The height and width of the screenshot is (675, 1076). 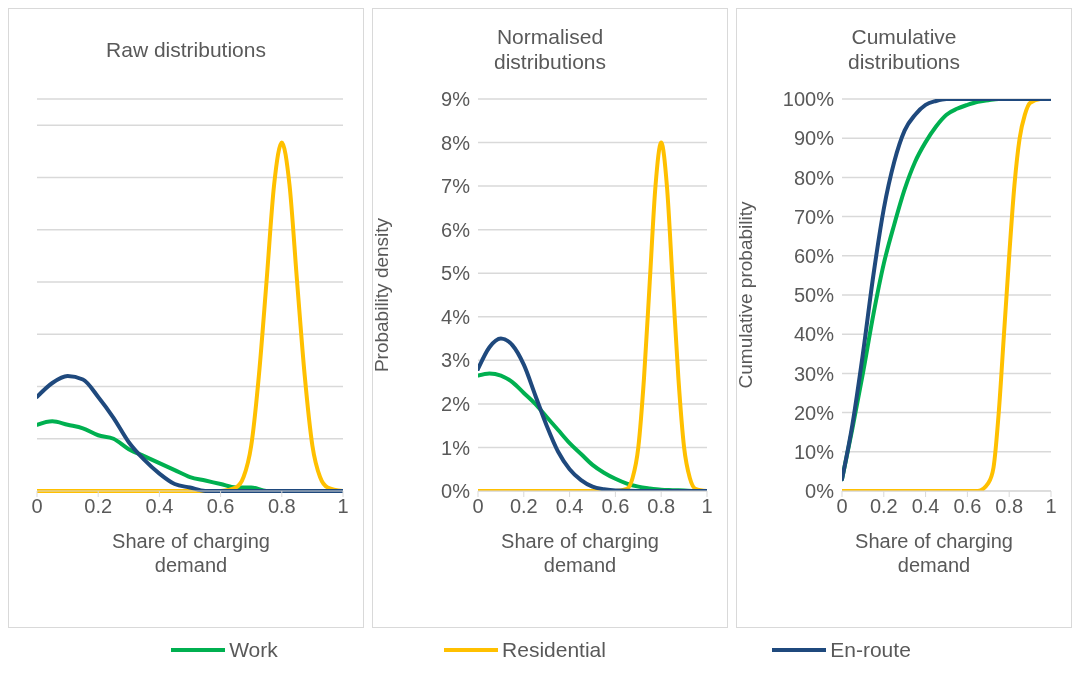 What do you see at coordinates (814, 451) in the screenshot?
I see `y-tick-label: 10%` at bounding box center [814, 451].